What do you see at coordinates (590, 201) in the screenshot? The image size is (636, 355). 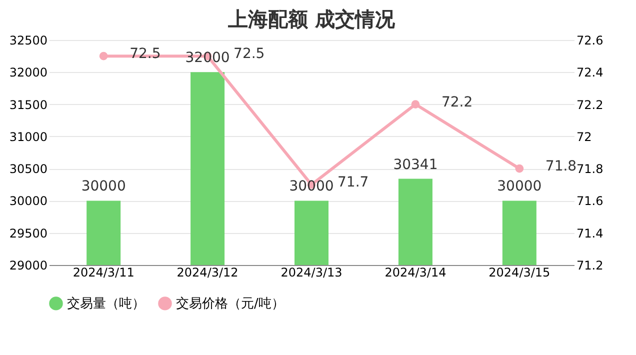 I see `y2-tick-label: 71.6` at bounding box center [590, 201].